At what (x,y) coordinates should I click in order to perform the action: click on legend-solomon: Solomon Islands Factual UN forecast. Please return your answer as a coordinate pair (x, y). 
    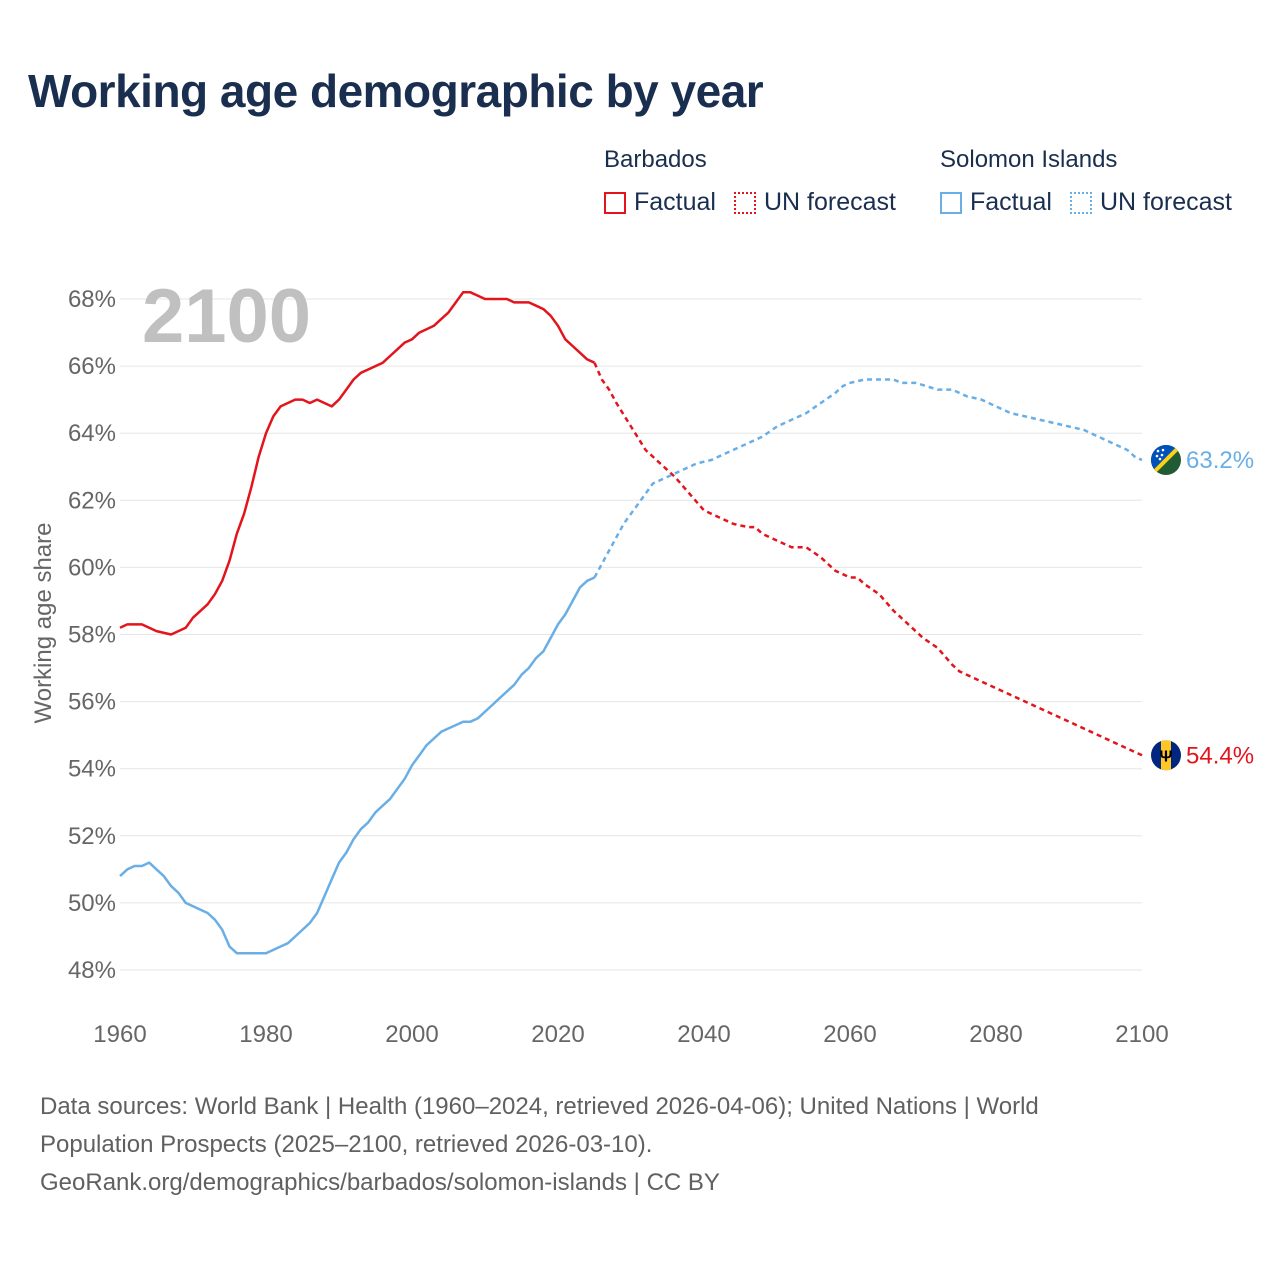
    Looking at the image, I should click on (1086, 181).